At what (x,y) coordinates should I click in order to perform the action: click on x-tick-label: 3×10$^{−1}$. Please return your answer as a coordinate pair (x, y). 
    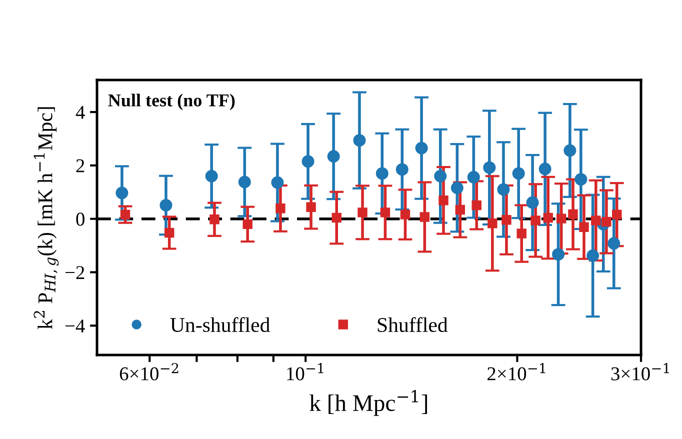
    Looking at the image, I should click on (640, 371).